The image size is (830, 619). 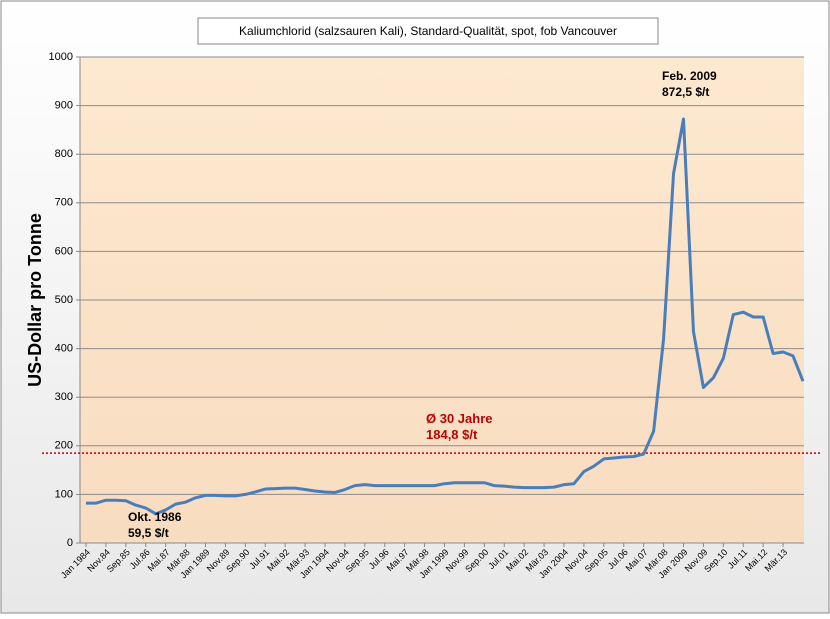 What do you see at coordinates (64, 203) in the screenshot?
I see `y-tick-label: 700` at bounding box center [64, 203].